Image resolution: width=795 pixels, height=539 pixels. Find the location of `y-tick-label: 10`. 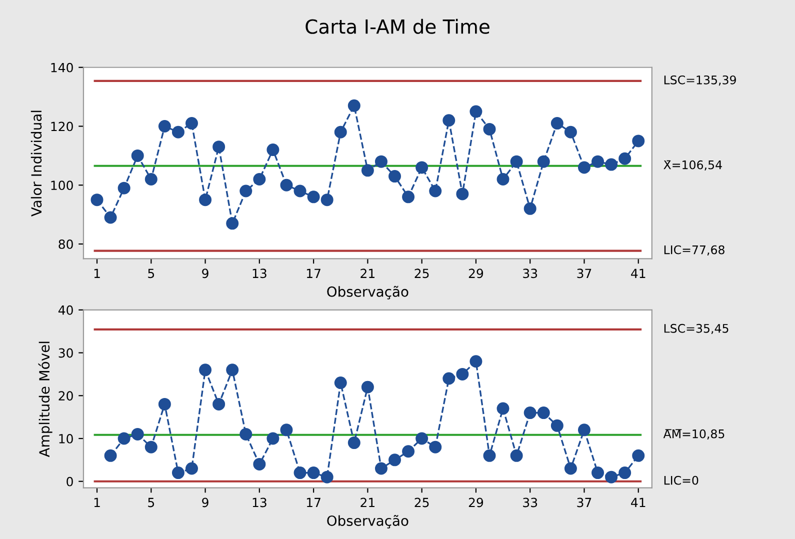

y-tick-label: 10 is located at coordinates (66, 439).